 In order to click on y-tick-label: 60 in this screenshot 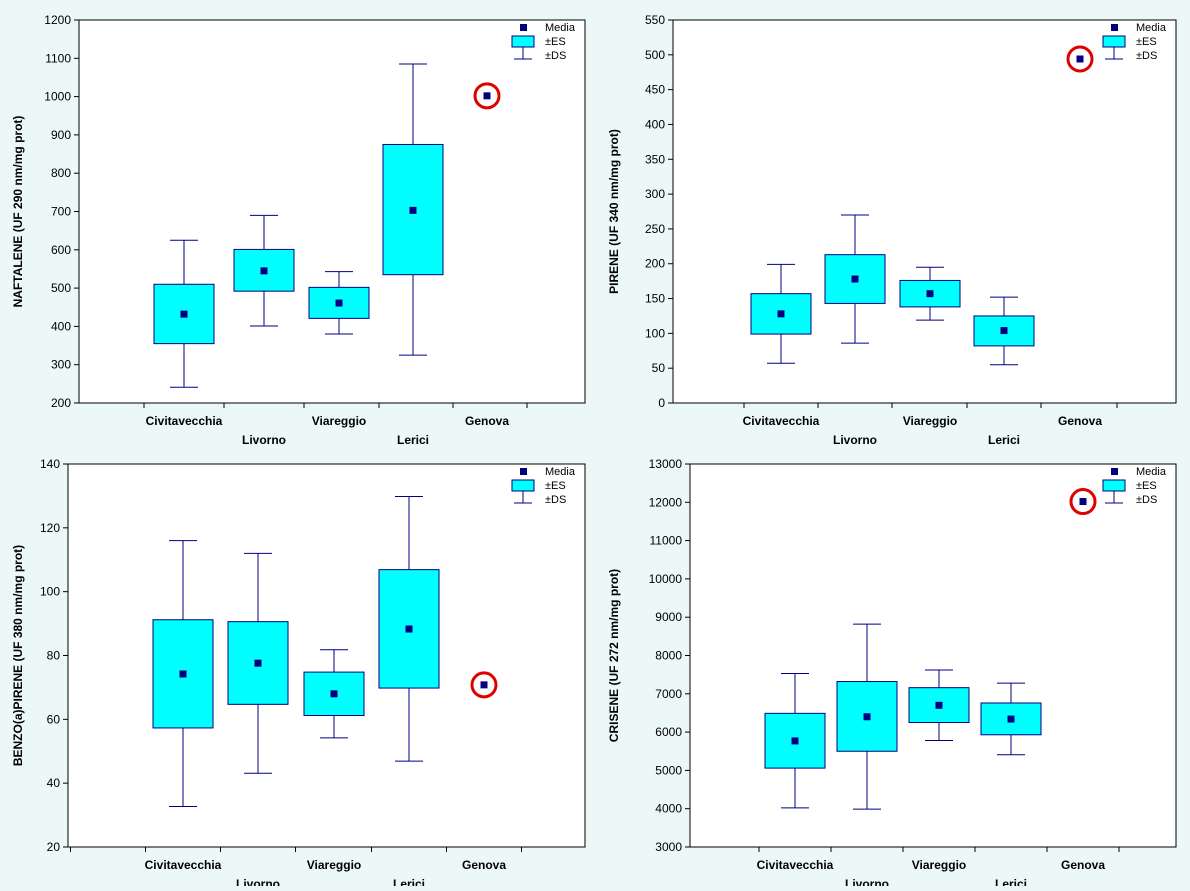, I will do `click(54, 719)`.